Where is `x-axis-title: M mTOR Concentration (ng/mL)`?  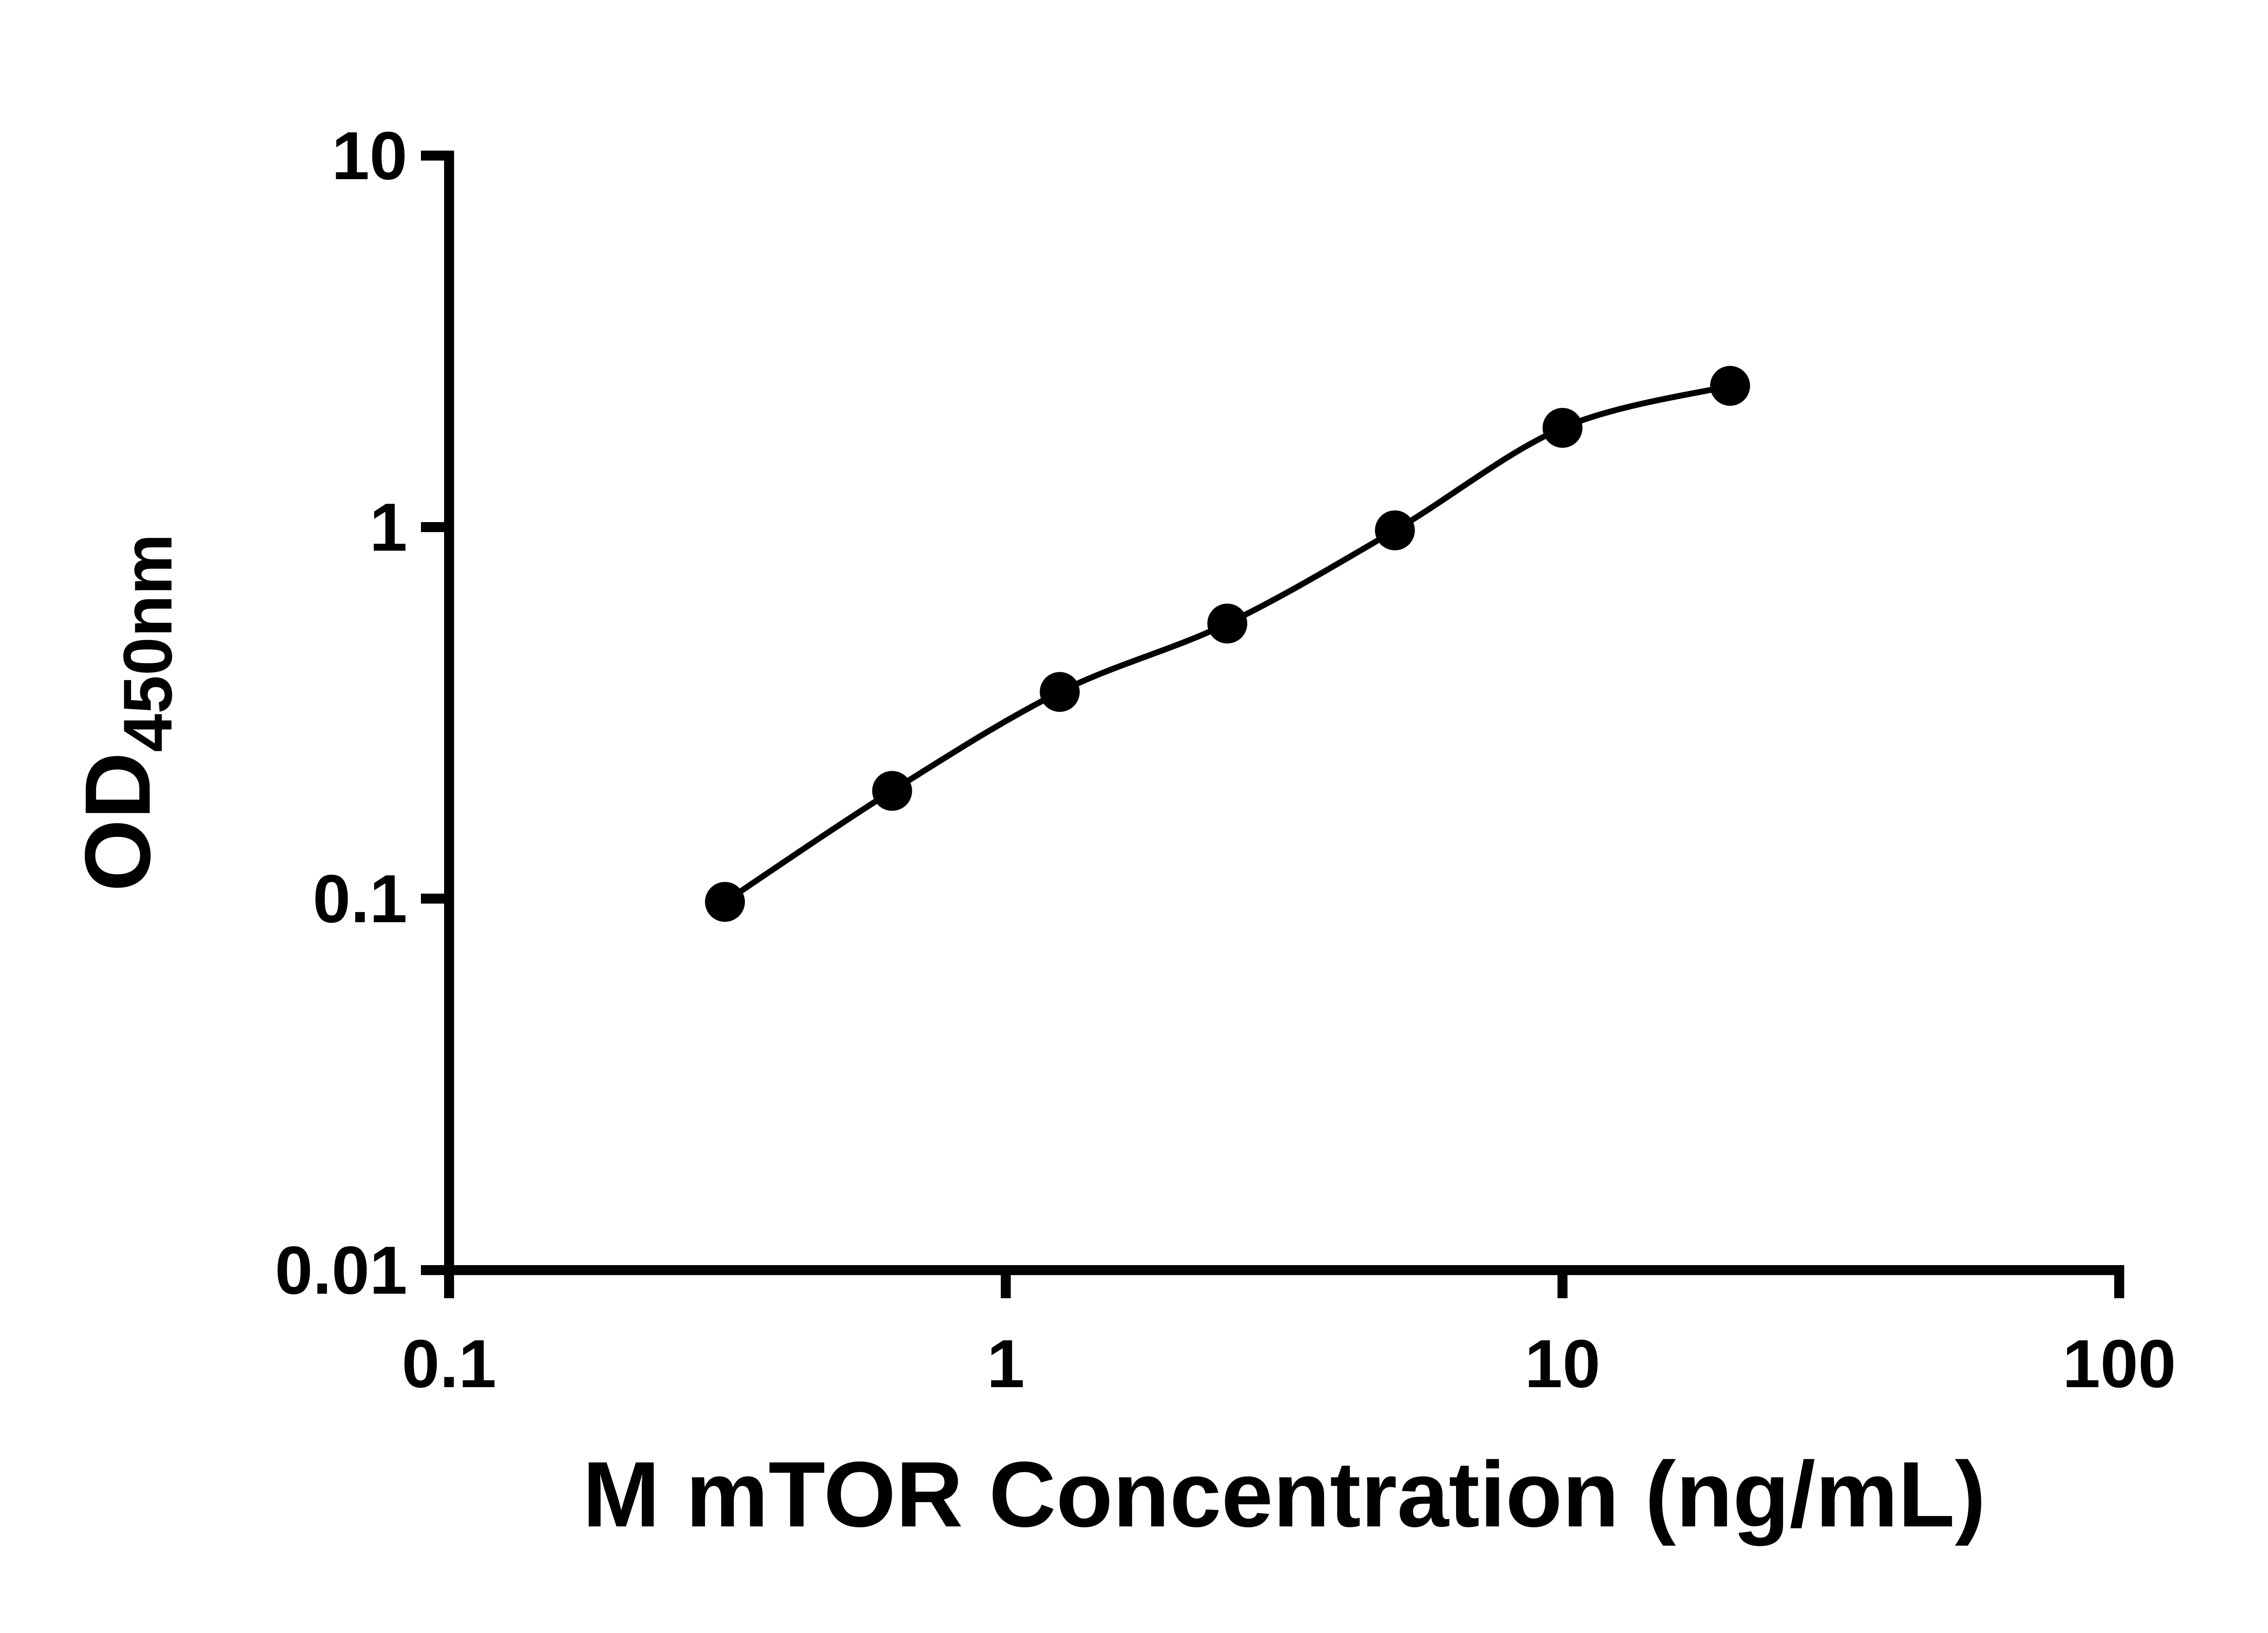
x-axis-title: M mTOR Concentration (ng/mL) is located at coordinates (1284, 1494).